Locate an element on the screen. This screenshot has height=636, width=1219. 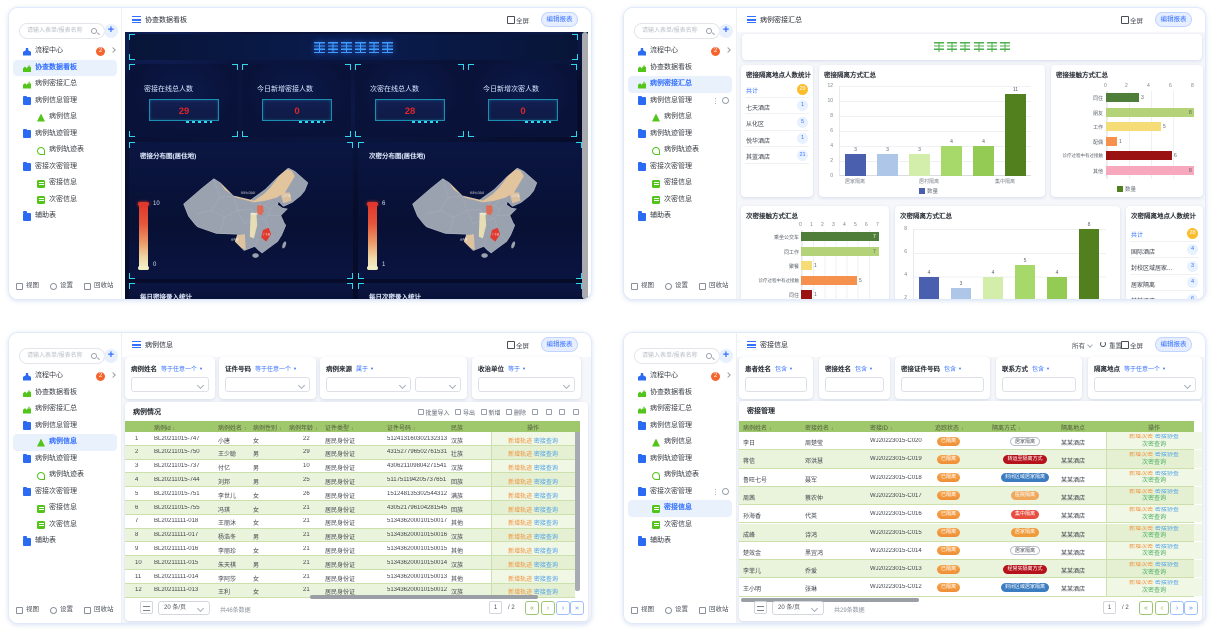
svg-text: 云南省 is located at coordinates (235, 239).